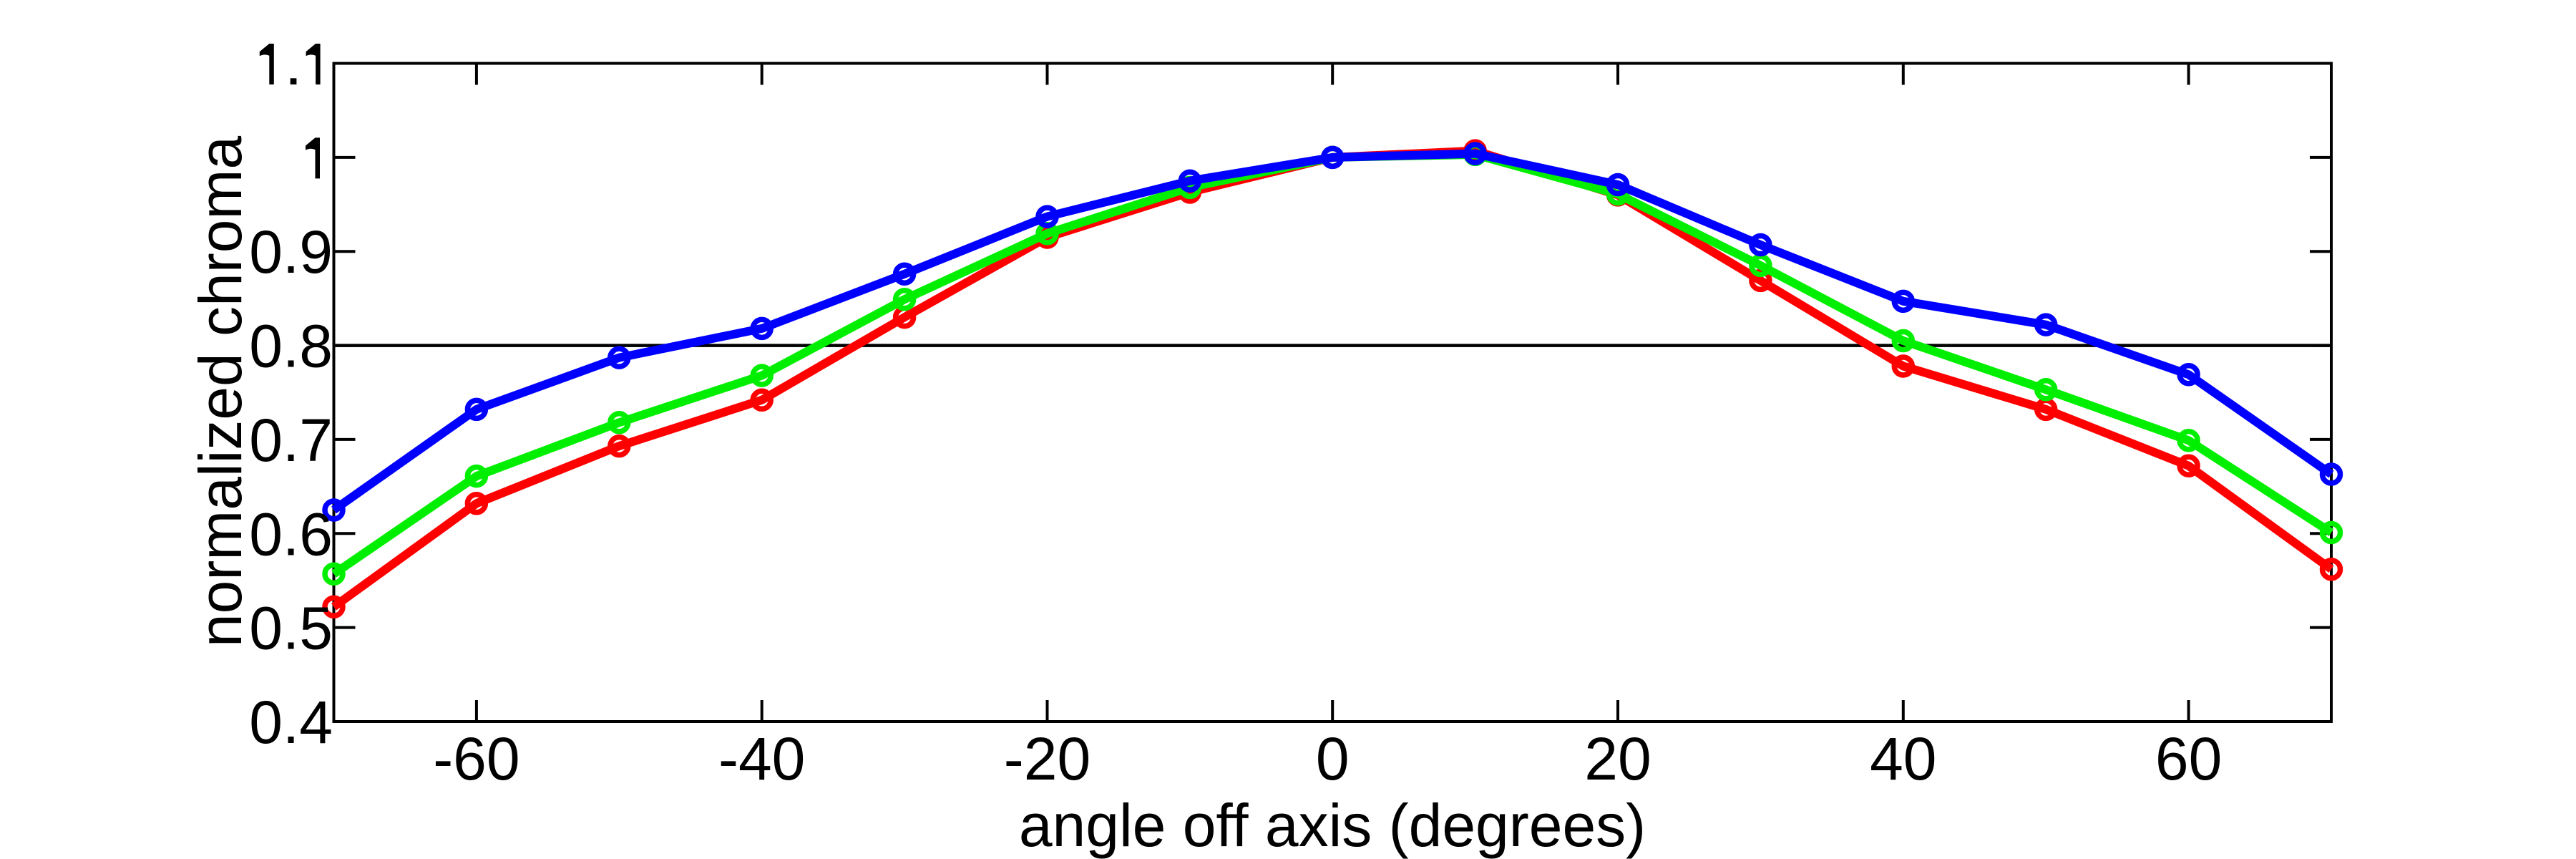 The width and height of the screenshot is (2576, 859). What do you see at coordinates (291, 346) in the screenshot?
I see `svg-text: 0.8` at bounding box center [291, 346].